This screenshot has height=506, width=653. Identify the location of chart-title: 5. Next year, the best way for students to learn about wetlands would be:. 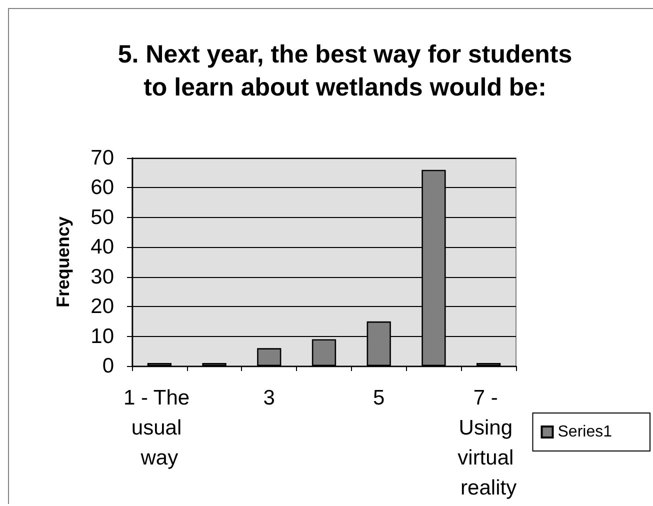
(345, 71).